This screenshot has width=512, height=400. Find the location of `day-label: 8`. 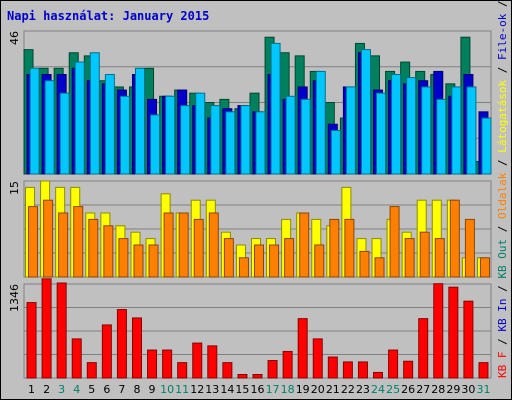

day-label: 8 is located at coordinates (136, 389).